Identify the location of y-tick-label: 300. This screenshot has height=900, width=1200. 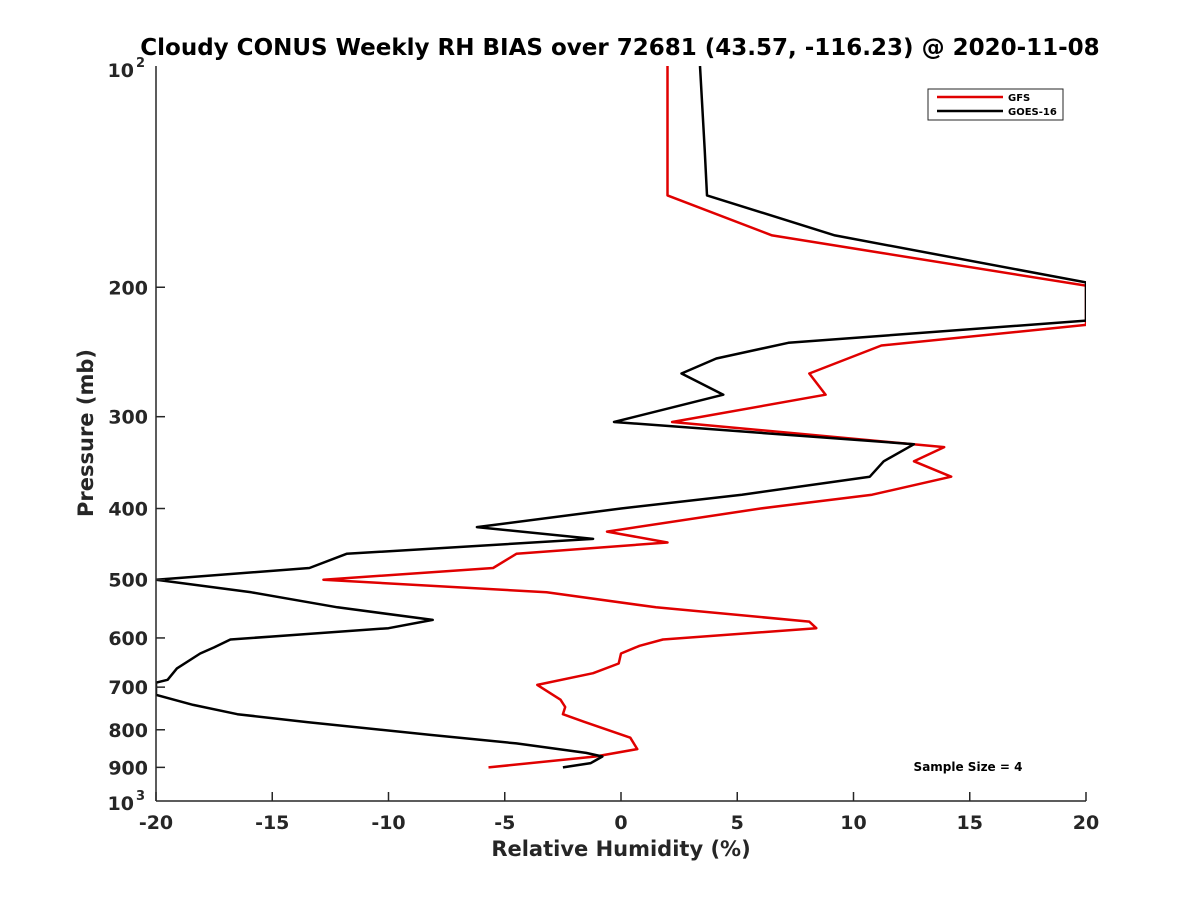
(128, 418).